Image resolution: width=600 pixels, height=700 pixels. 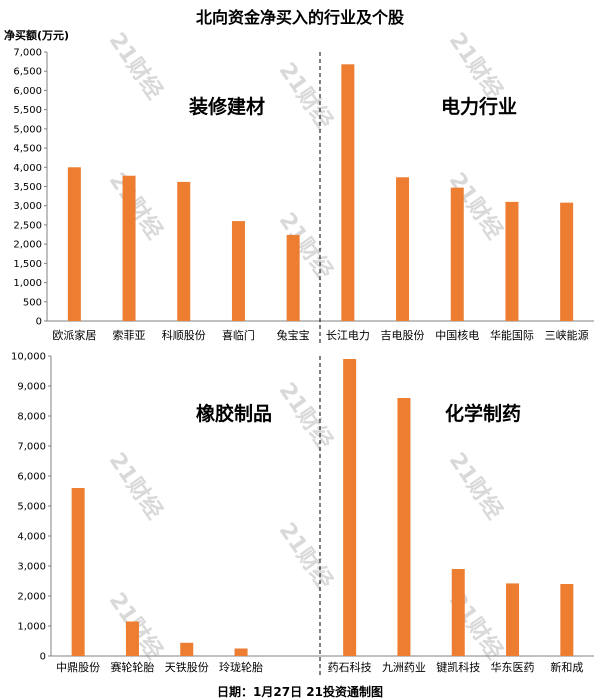 What do you see at coordinates (27, 187) in the screenshot?
I see `y-tick-label: 3,500` at bounding box center [27, 187].